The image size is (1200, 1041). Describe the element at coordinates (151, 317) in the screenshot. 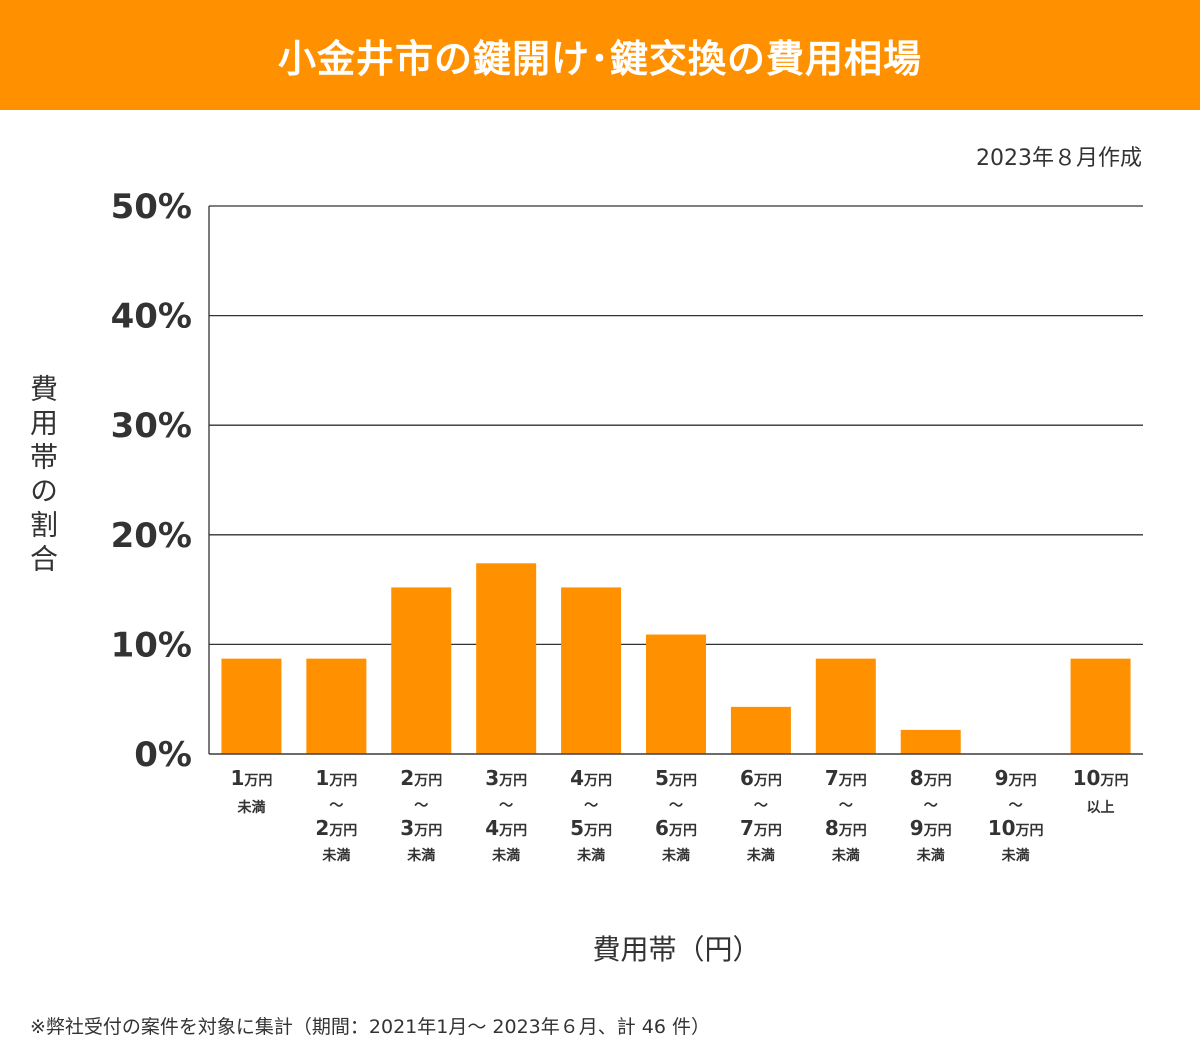

I see `y-tick-label: 40%` at that location.